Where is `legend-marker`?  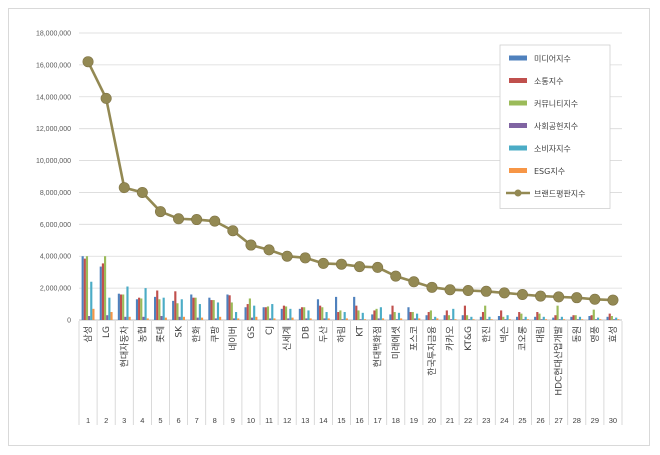 legend-marker is located at coordinates (518, 193).